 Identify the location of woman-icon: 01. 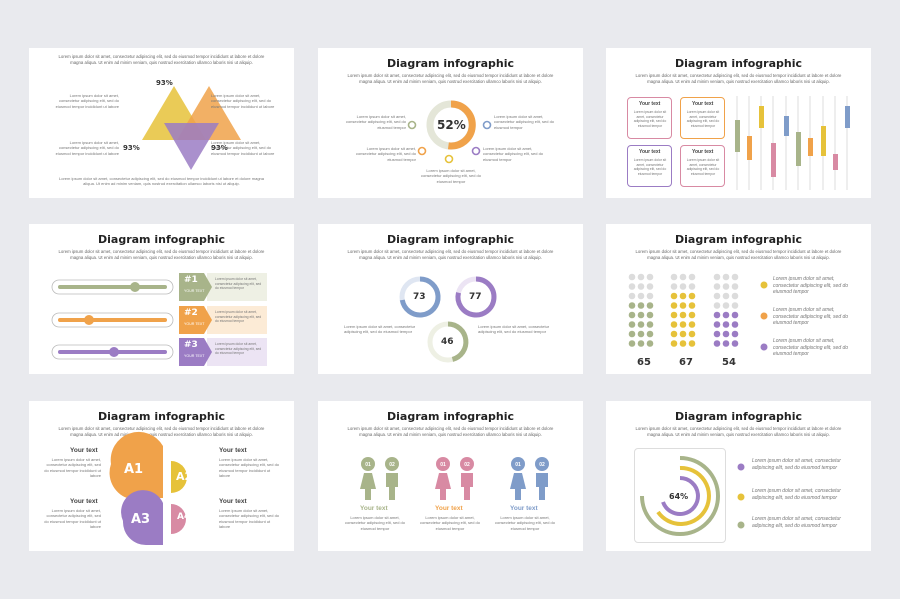
(368, 478).